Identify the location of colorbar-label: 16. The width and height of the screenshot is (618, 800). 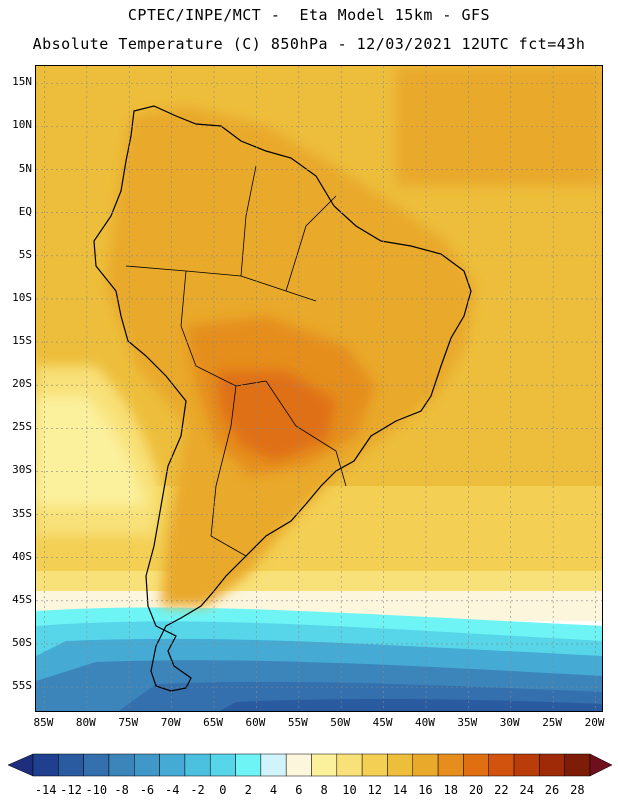
(425, 790).